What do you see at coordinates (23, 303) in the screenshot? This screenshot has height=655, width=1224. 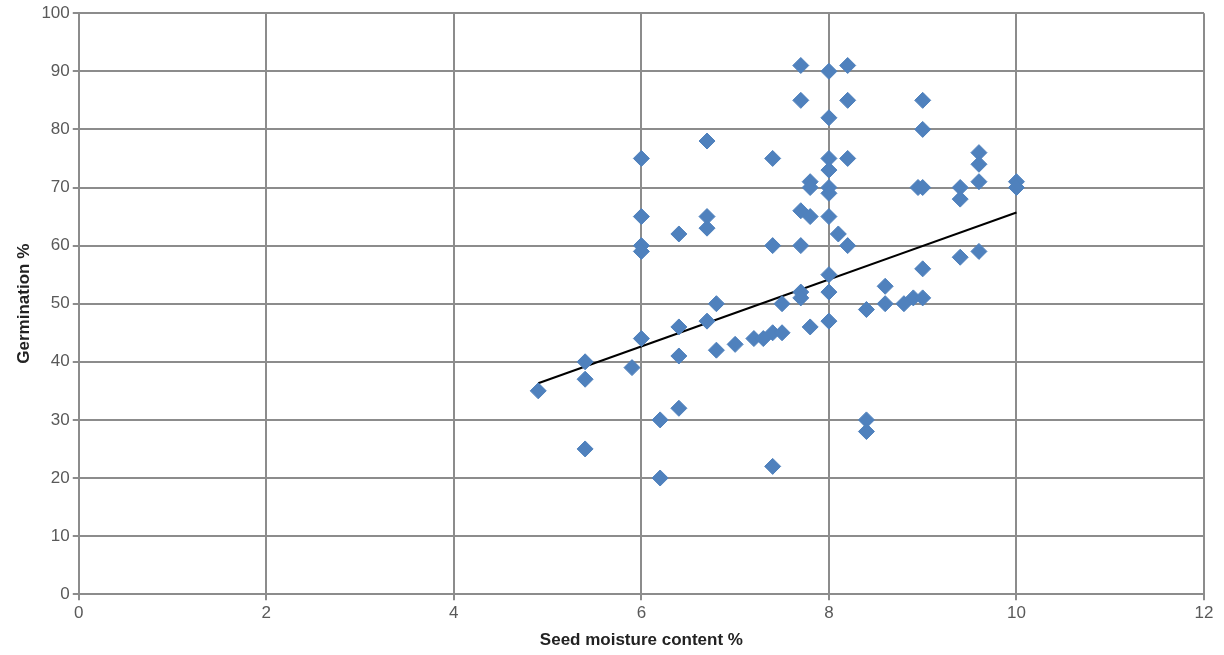 I see `y-axis-title: Germination %` at bounding box center [23, 303].